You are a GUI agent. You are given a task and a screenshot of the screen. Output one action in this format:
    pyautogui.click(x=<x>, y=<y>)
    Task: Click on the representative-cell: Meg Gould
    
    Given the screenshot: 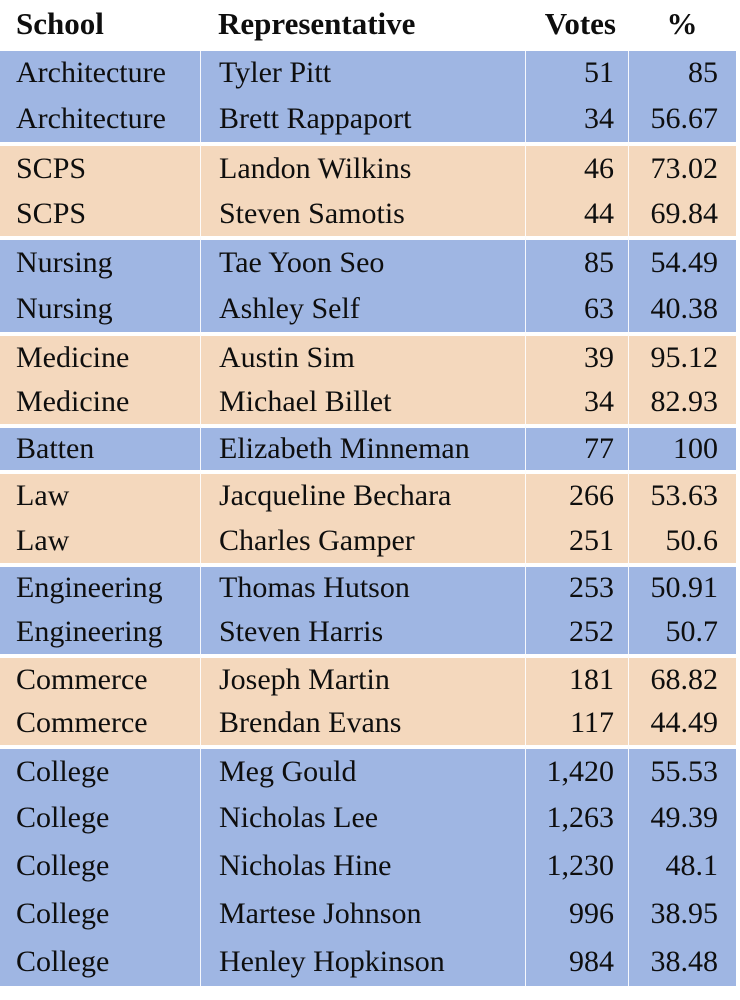 What is the action you would take?
    pyautogui.click(x=362, y=769)
    